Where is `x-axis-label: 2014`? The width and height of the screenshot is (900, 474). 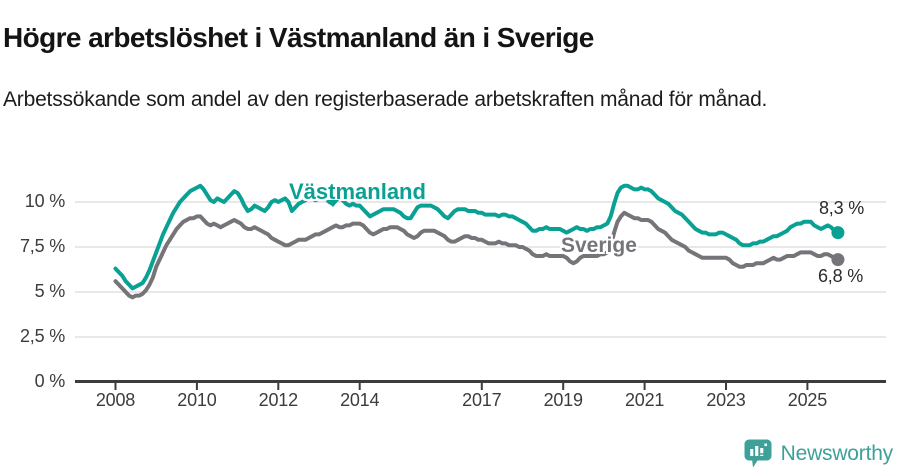 x-axis-label: 2014 is located at coordinates (360, 400).